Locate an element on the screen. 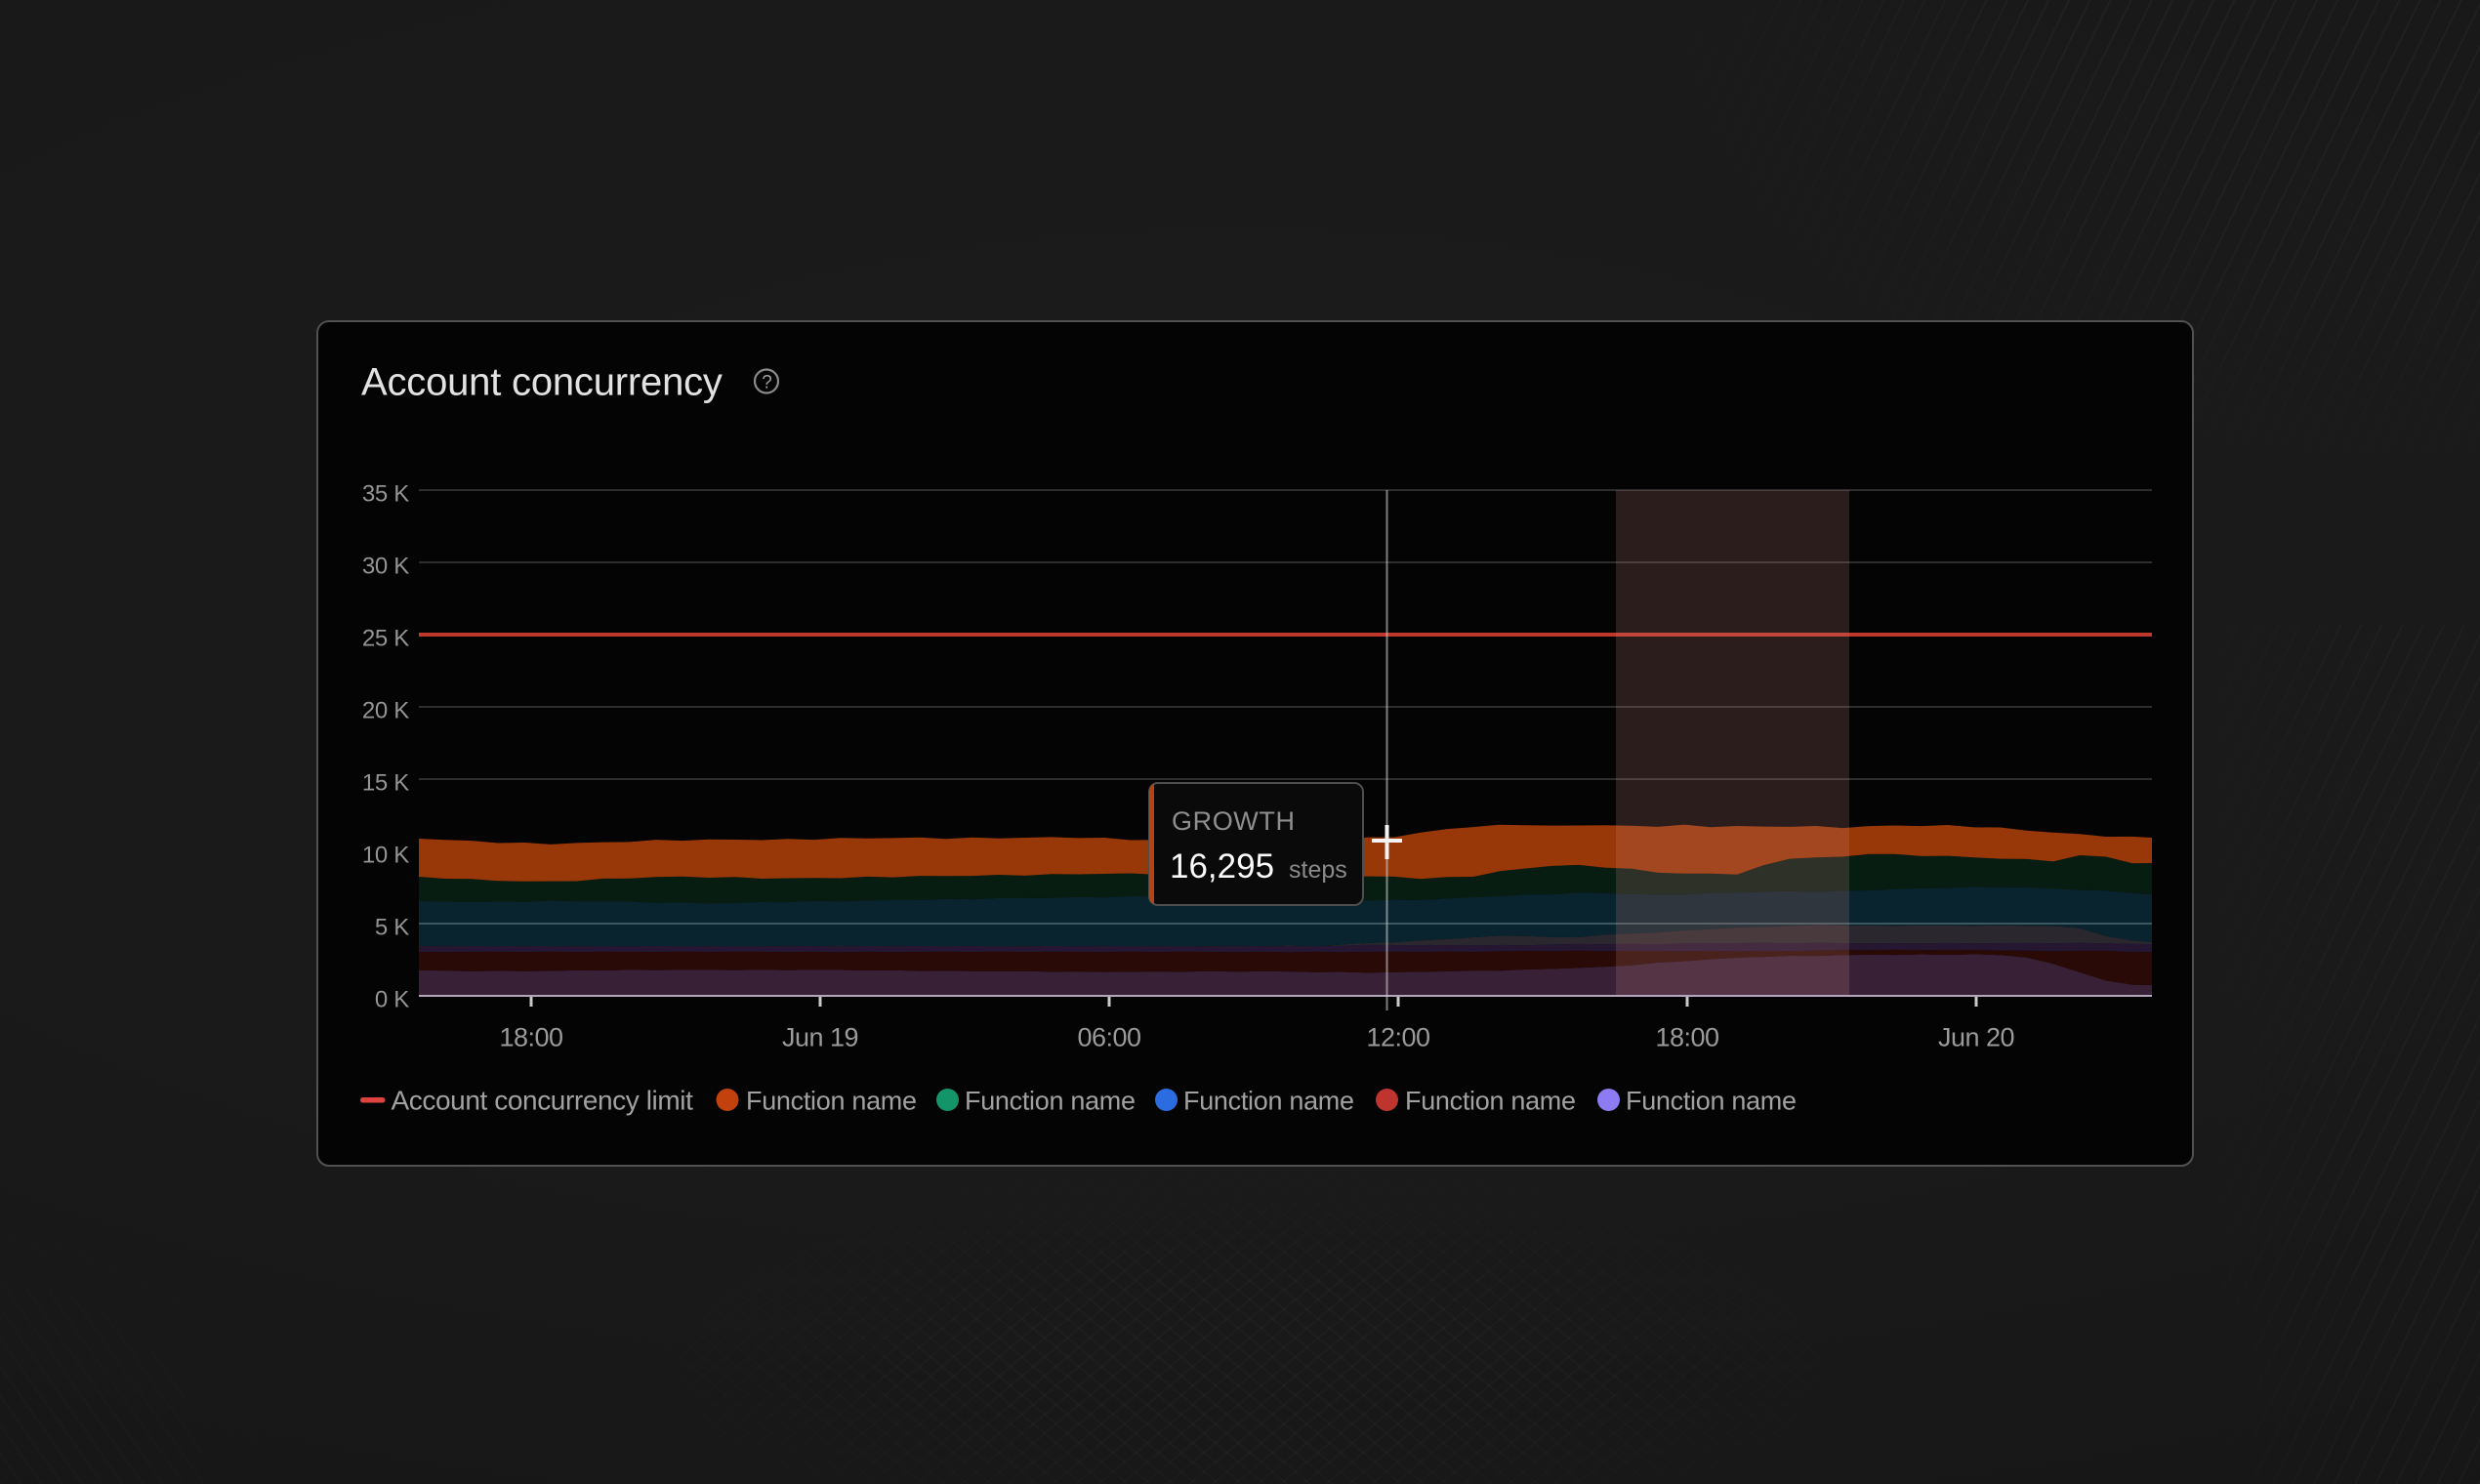 Image resolution: width=2480 pixels, height=1484 pixels. svg-text: 16,295 is located at coordinates (1222, 867).